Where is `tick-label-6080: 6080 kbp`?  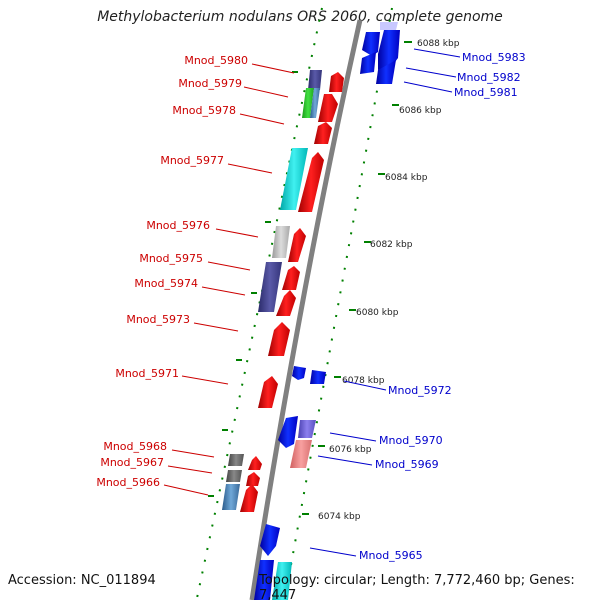 tick-label-6080: 6080 kbp is located at coordinates (377, 313).